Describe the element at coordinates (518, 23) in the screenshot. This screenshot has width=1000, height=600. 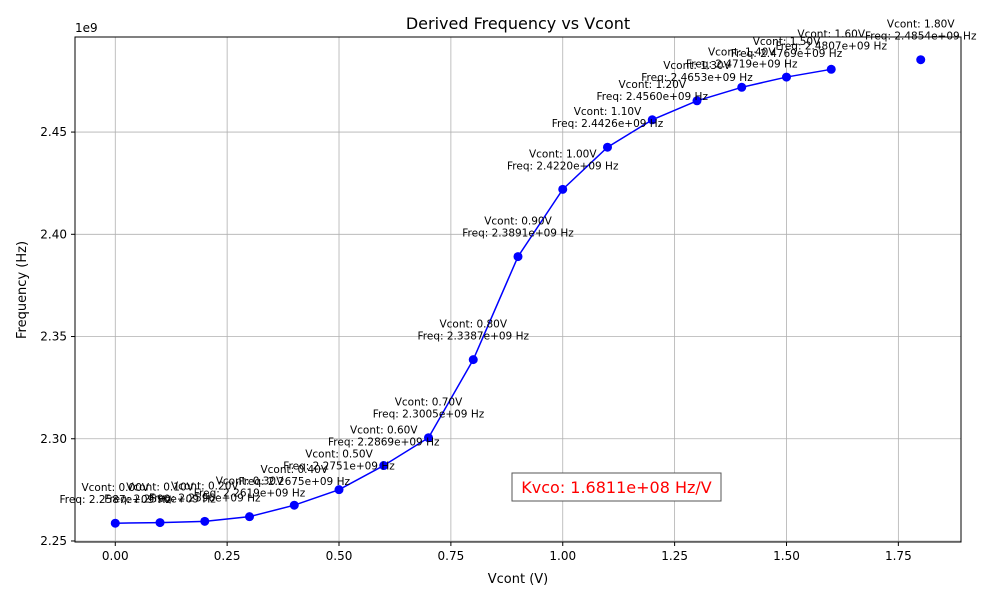
I see `chart-title: Derived Frequency vs Vcont` at that location.